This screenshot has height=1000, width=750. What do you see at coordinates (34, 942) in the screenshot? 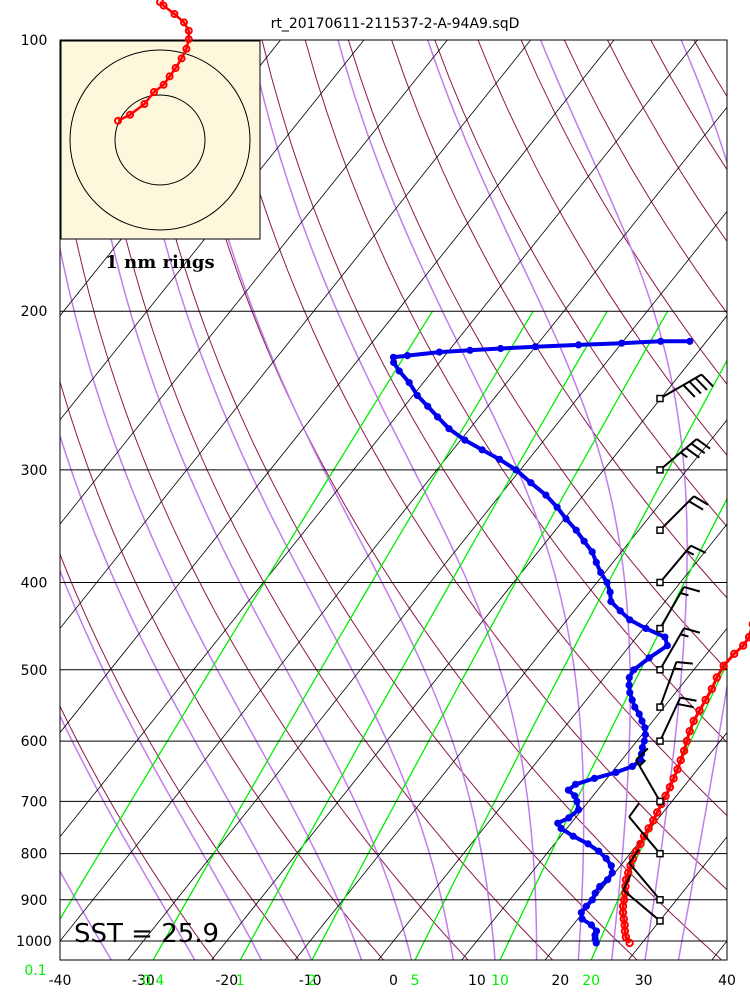
I see `y-tick-label: 1000` at bounding box center [34, 942].